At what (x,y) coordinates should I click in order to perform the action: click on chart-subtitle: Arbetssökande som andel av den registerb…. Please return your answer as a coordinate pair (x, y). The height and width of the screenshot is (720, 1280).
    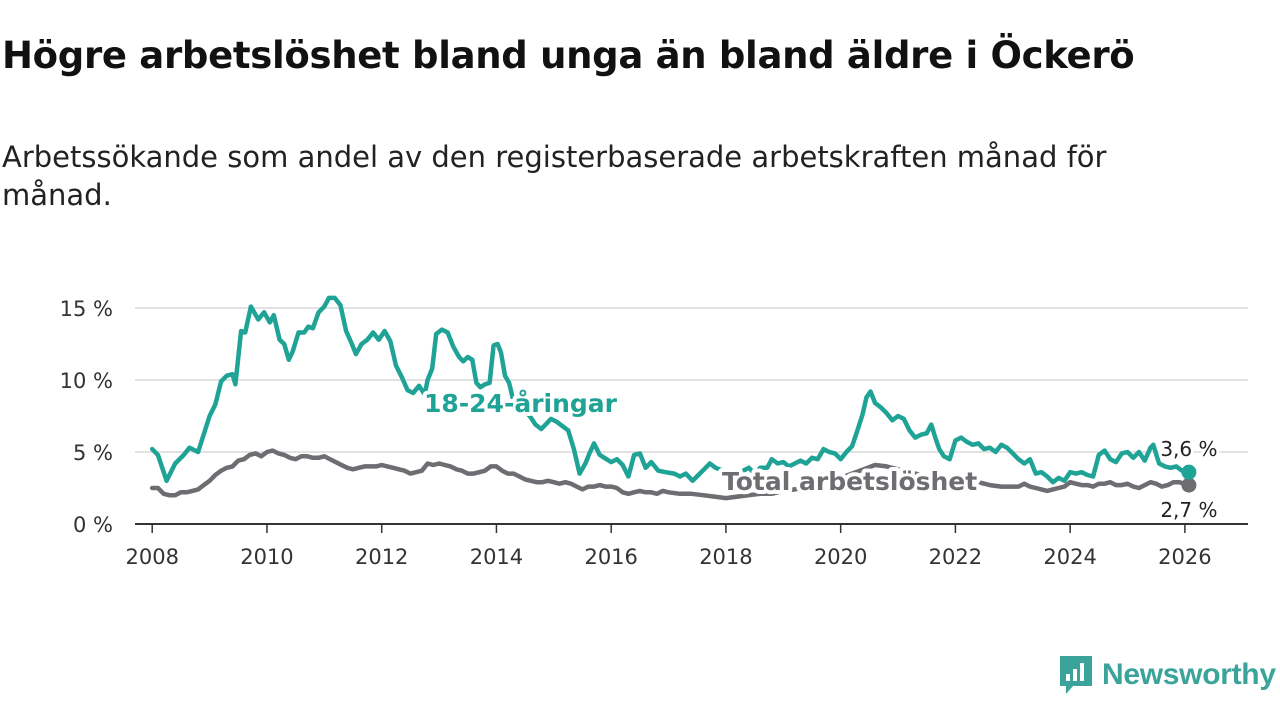
    Looking at the image, I should click on (554, 176).